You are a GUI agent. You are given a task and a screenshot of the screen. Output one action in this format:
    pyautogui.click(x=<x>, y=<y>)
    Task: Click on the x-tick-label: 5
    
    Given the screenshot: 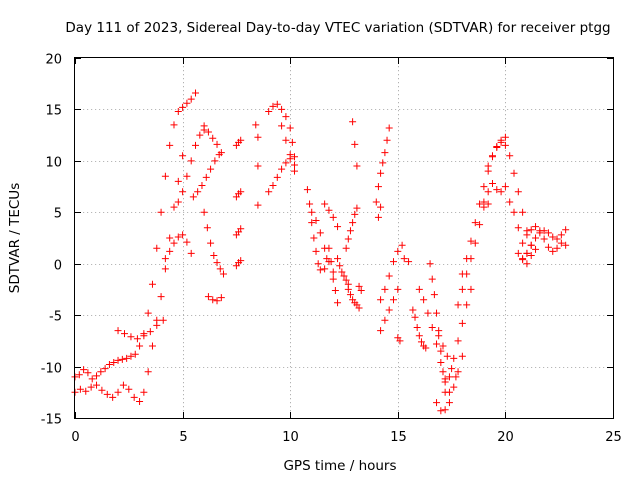 What is the action you would take?
    pyautogui.click(x=183, y=437)
    